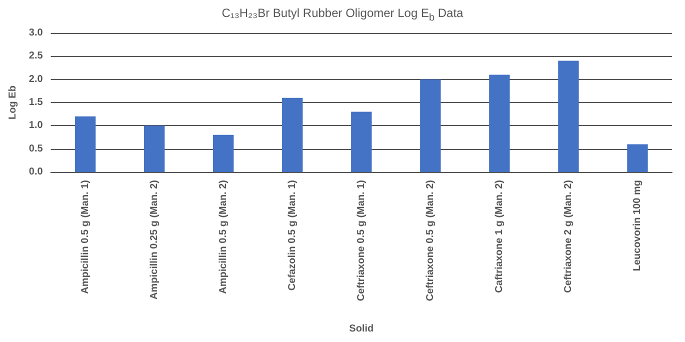  Describe the element at coordinates (85, 237) in the screenshot. I see `x-tick-label: Ampicillin 0.5 g (Man. 1)` at that location.